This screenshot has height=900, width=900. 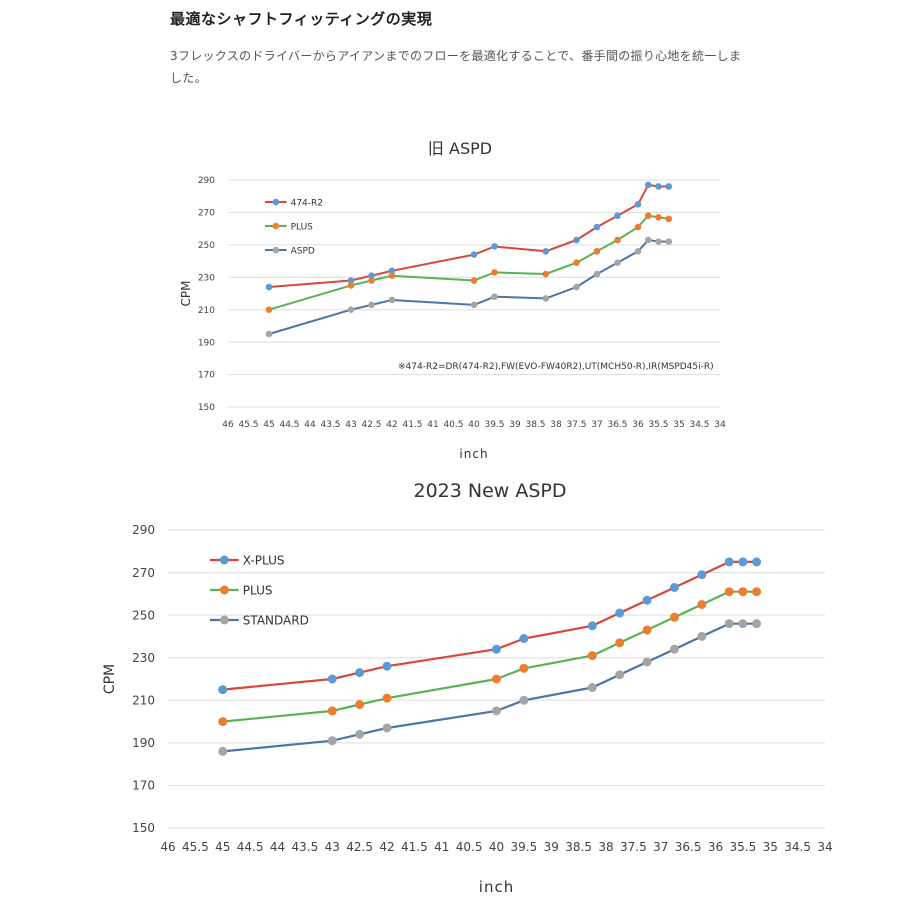 What do you see at coordinates (143, 530) in the screenshot?
I see `y-tick-label: 290` at bounding box center [143, 530].